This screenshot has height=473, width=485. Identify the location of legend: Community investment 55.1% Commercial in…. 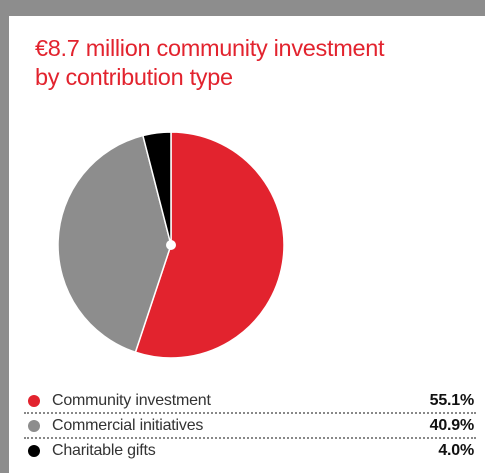
(250, 427).